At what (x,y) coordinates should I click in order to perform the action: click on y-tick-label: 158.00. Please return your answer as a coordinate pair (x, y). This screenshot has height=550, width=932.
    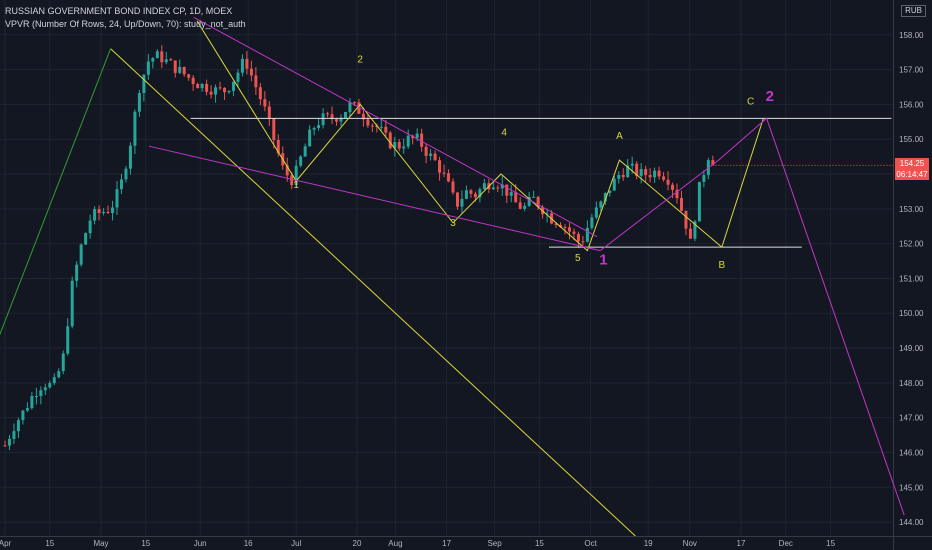
    Looking at the image, I should click on (911, 35).